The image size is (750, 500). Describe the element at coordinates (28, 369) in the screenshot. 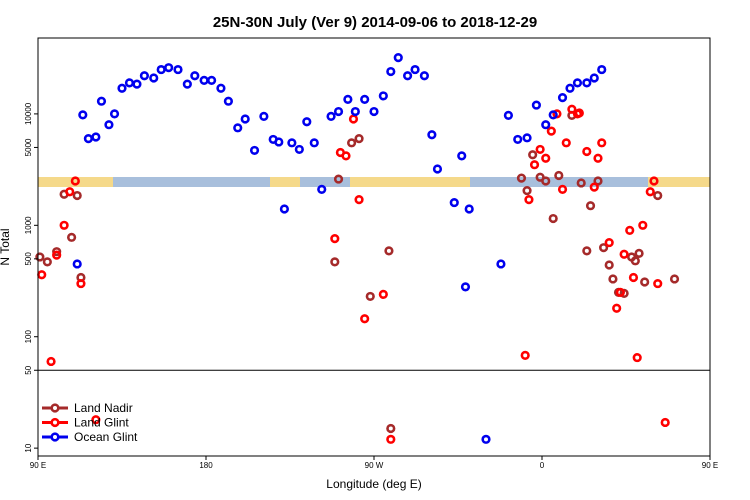

I see `y-tick-label: 50` at that location.